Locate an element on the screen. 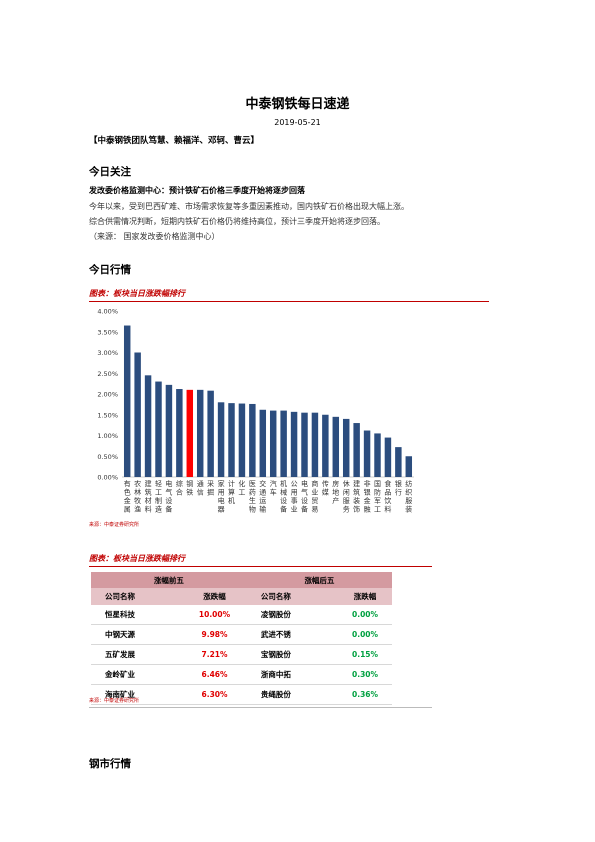 This screenshot has width=595, height=842. figure1-source: 来源：中泰证券研究所 is located at coordinates (114, 525).